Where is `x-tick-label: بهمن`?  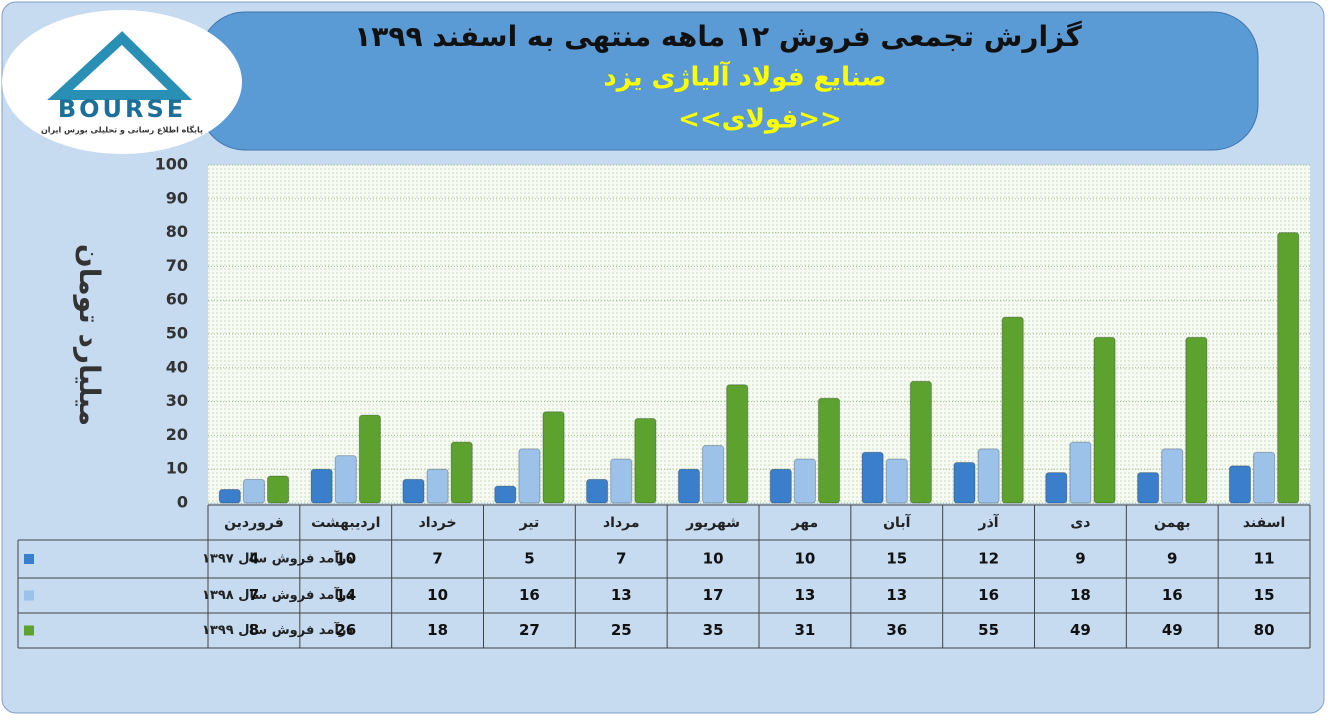
x-tick-label: بهمن is located at coordinates (1172, 523).